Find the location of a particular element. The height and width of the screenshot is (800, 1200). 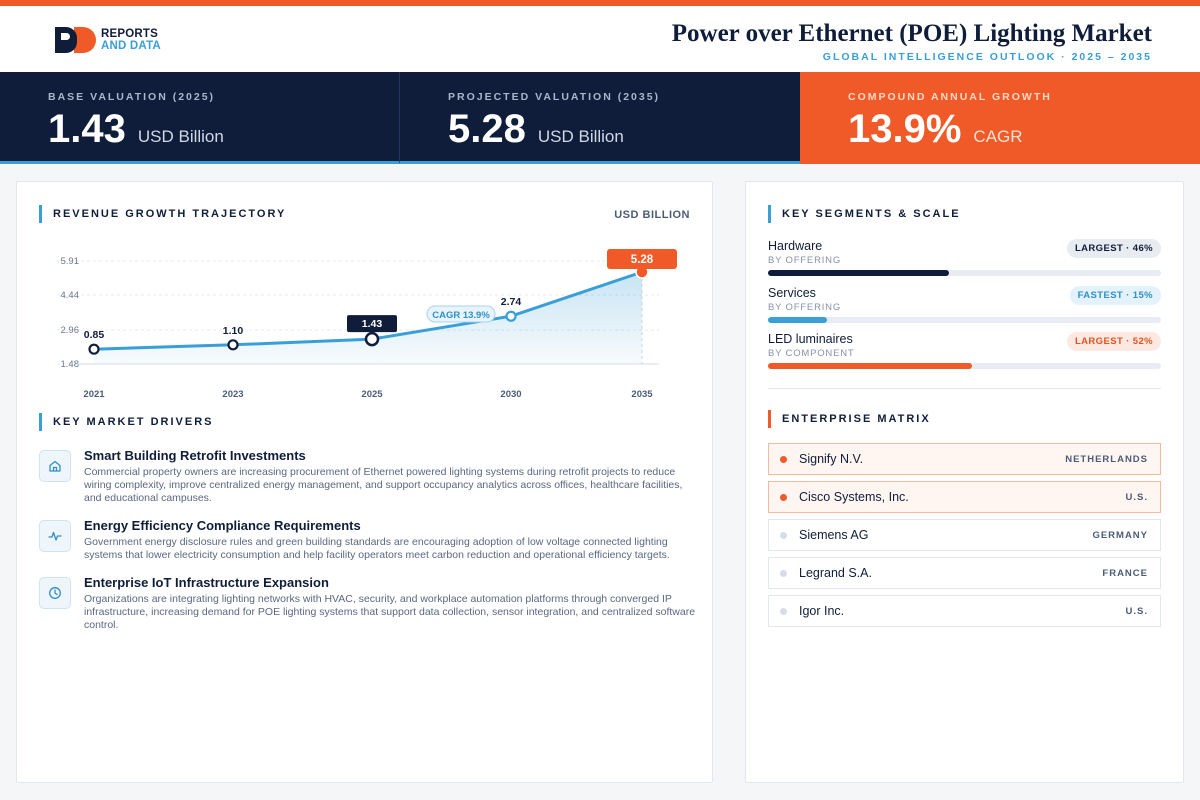

cagr-callout: CAGR 13.9% is located at coordinates (461, 314).